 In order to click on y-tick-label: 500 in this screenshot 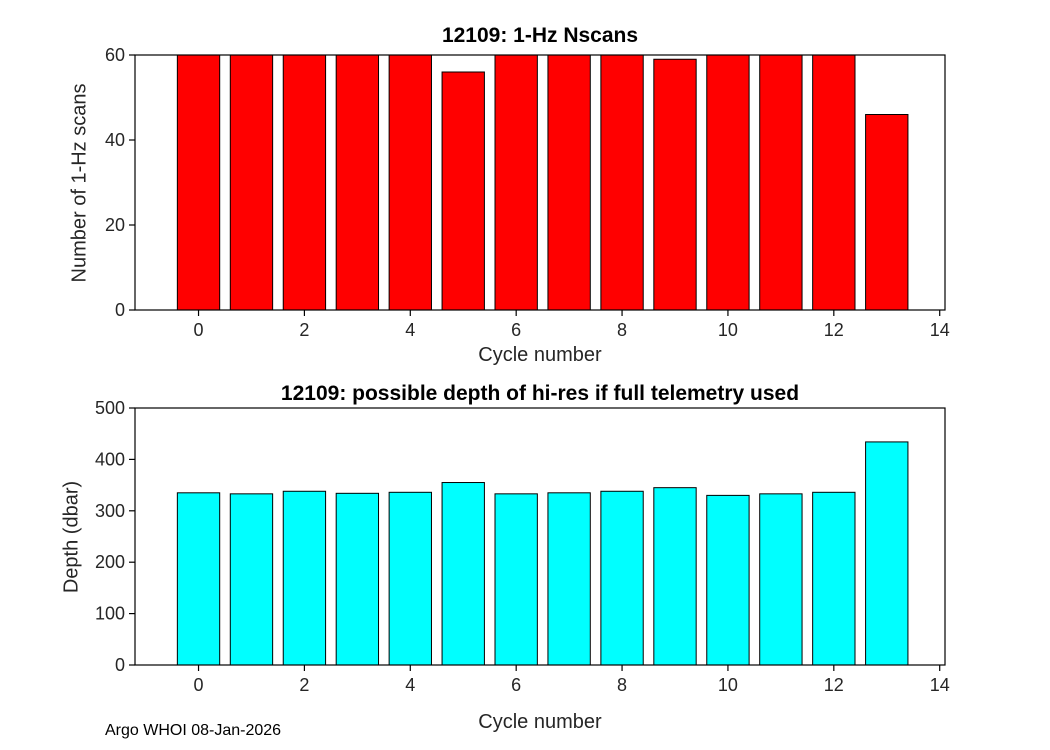, I will do `click(110, 408)`.